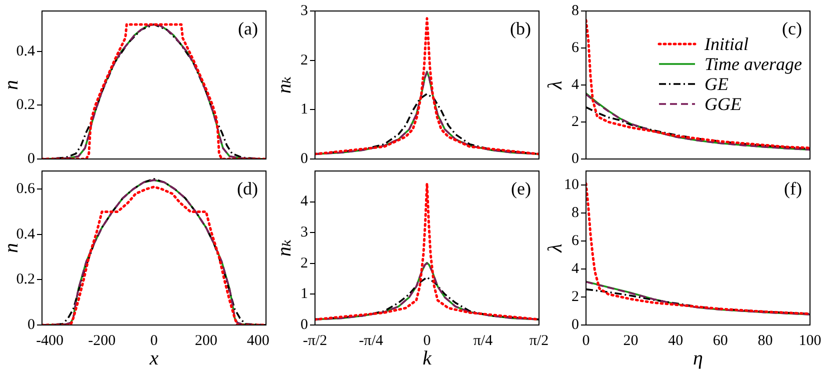  What do you see at coordinates (571, 184) in the screenshot?
I see `y-tick-label: 10` at bounding box center [571, 184].